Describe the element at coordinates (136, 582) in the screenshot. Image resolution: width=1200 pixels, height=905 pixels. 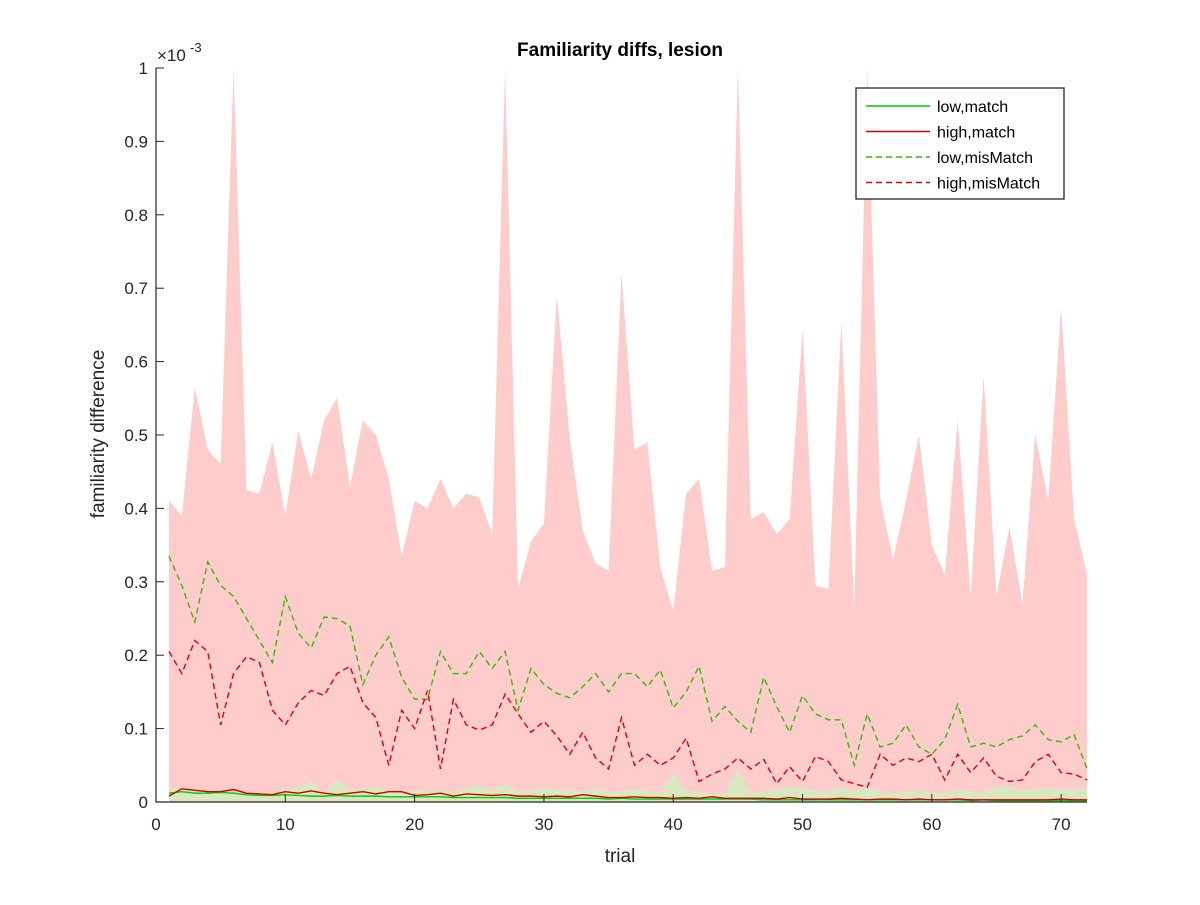
I see `y-tick-label: 0.3` at that location.